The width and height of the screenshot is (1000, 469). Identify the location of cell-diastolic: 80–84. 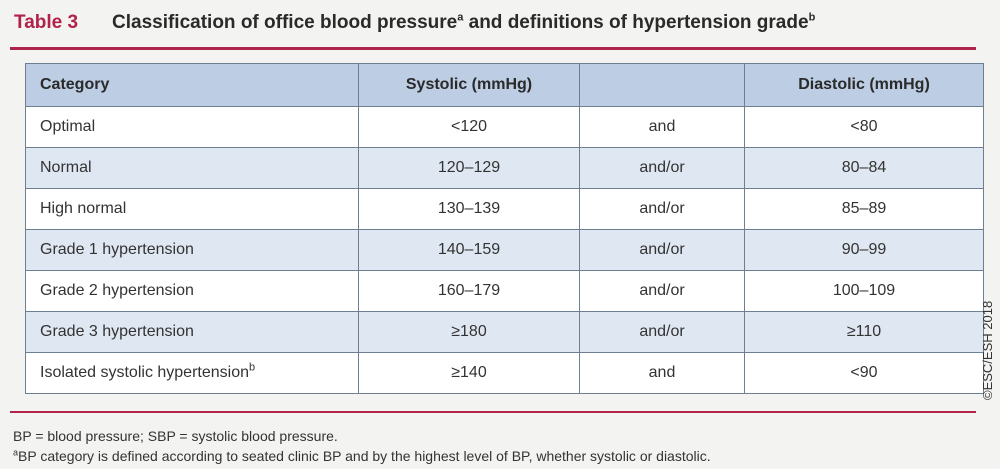
(864, 168).